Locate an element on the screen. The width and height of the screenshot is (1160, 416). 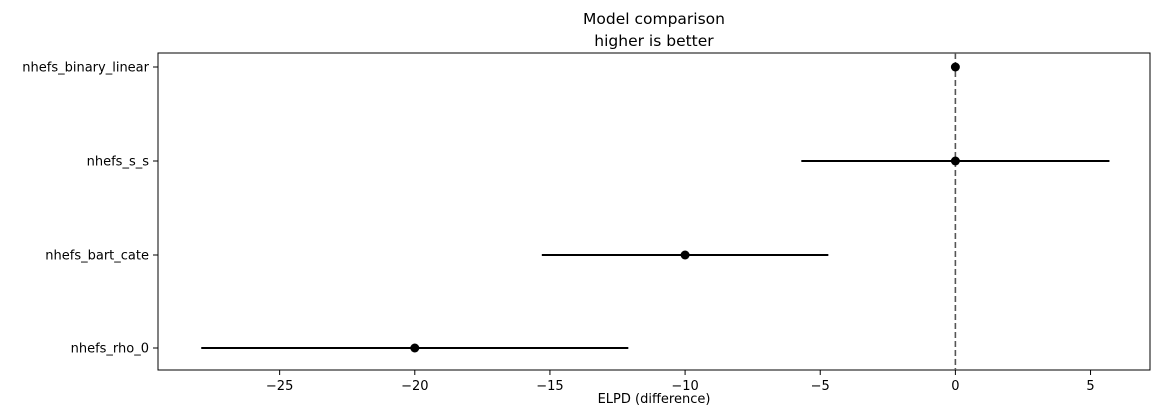
x-tick-label: −5 is located at coordinates (820, 386).